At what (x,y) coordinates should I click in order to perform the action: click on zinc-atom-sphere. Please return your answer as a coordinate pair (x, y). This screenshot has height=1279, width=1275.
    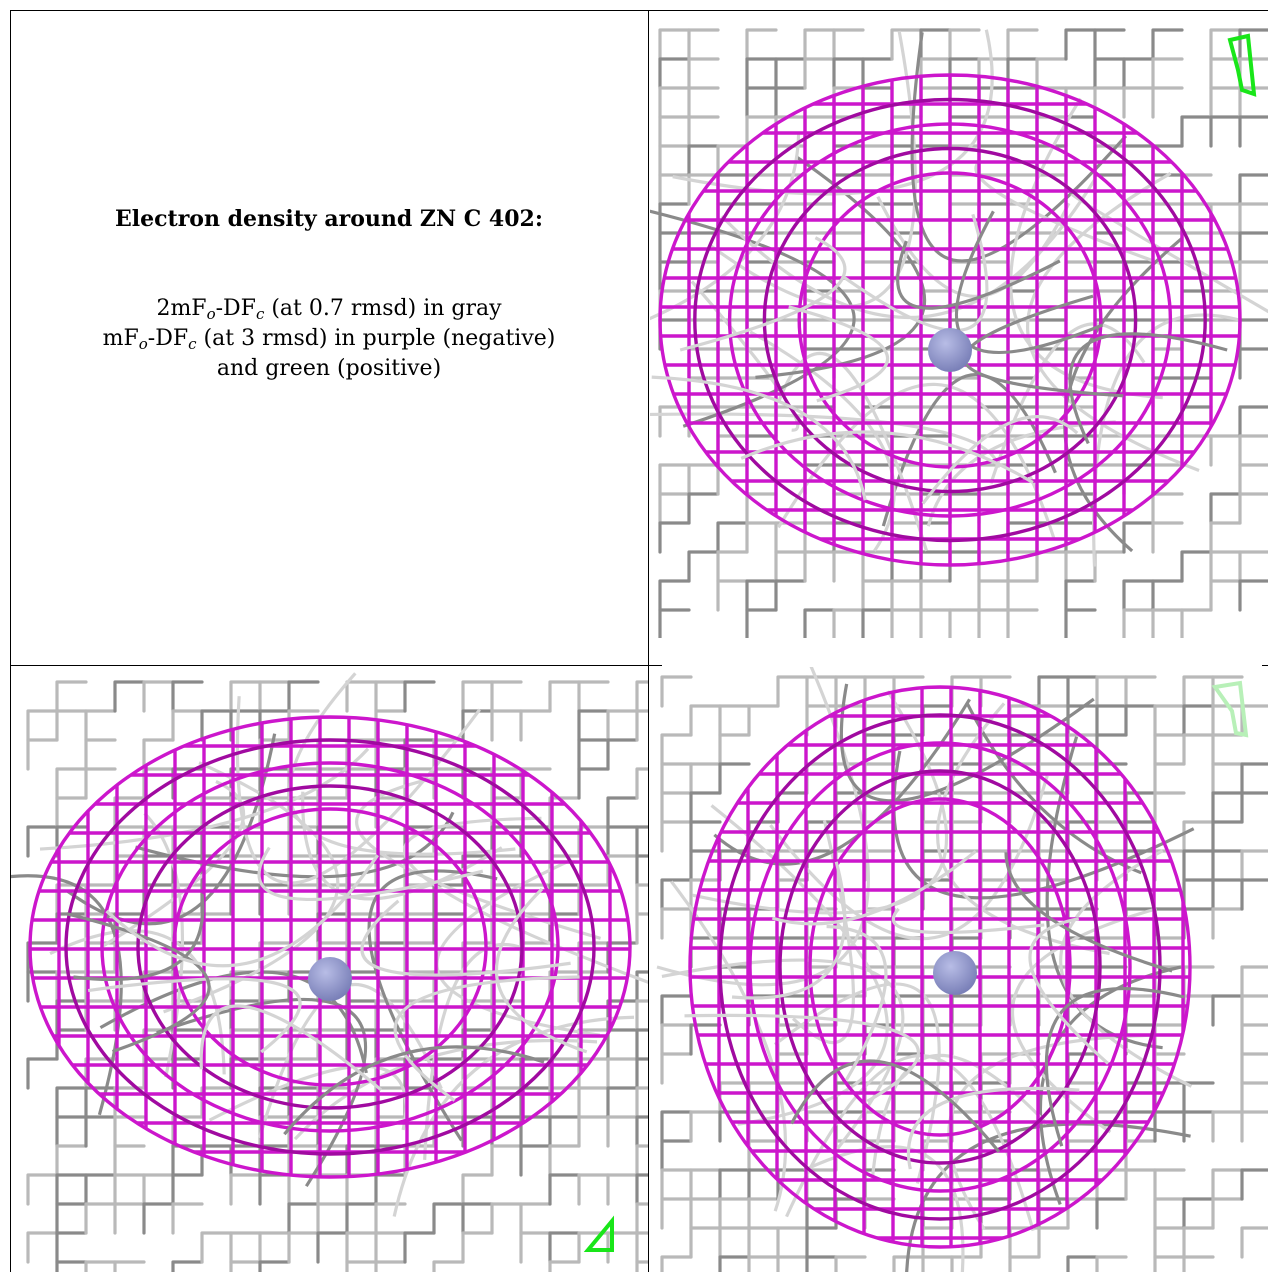
    Looking at the image, I should click on (955, 973).